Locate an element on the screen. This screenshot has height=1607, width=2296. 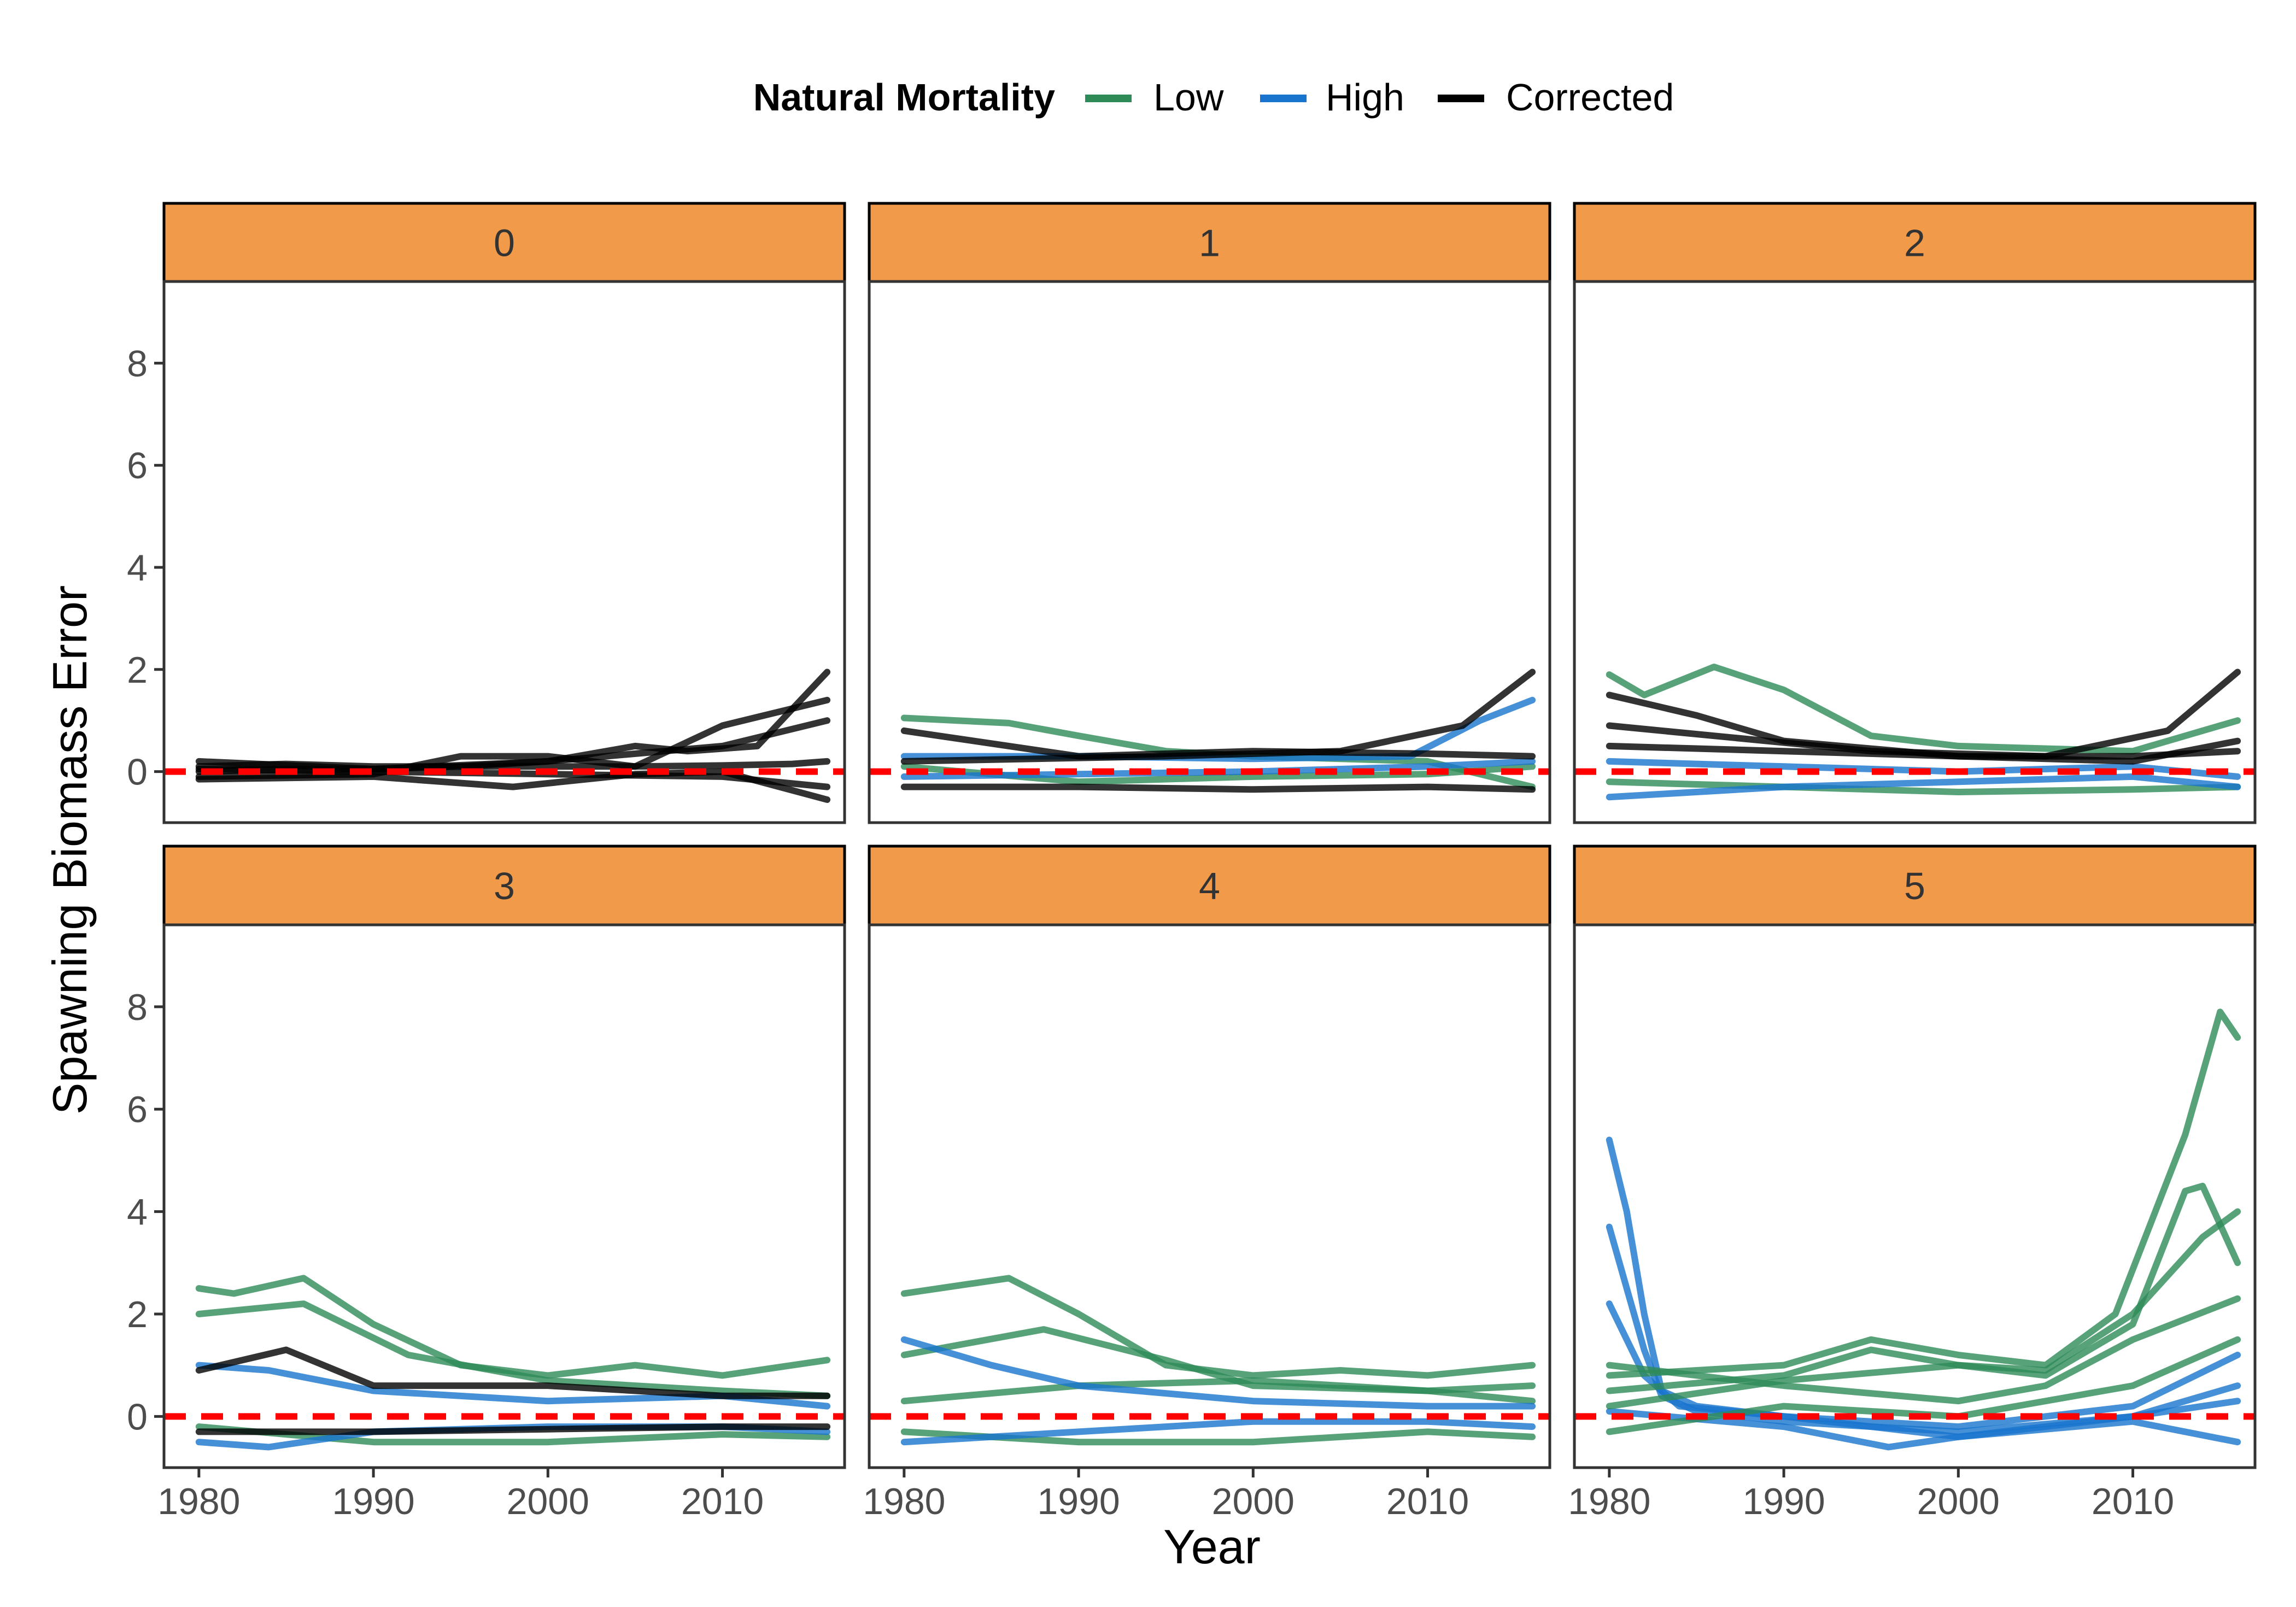
facet-panel-5: 5 1980 1990 2000 2010 is located at coordinates (1912, 1183).